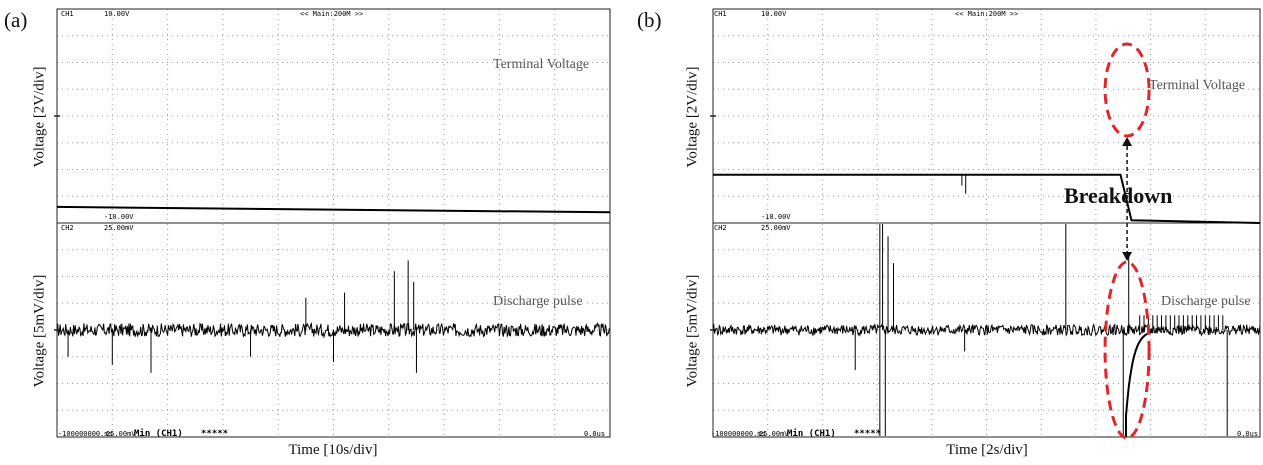  I want to click on panel-letter: (b), so click(649, 20).